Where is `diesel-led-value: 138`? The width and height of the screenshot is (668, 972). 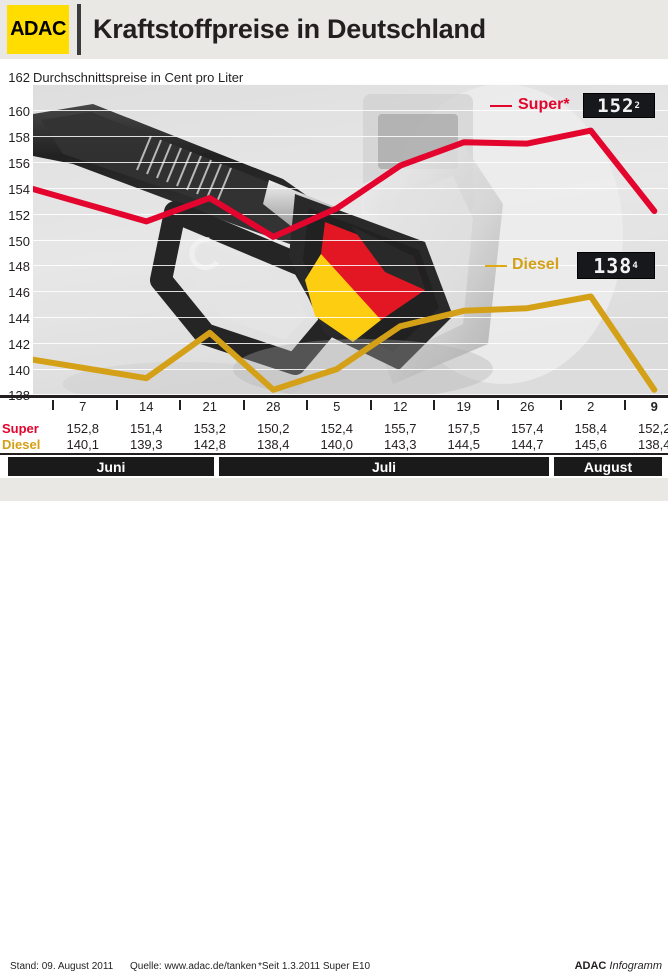
diesel-led-value: 138 is located at coordinates (613, 265).